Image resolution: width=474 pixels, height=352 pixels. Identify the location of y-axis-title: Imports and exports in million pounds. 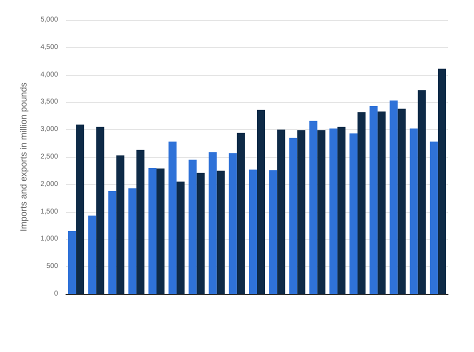
(23, 157).